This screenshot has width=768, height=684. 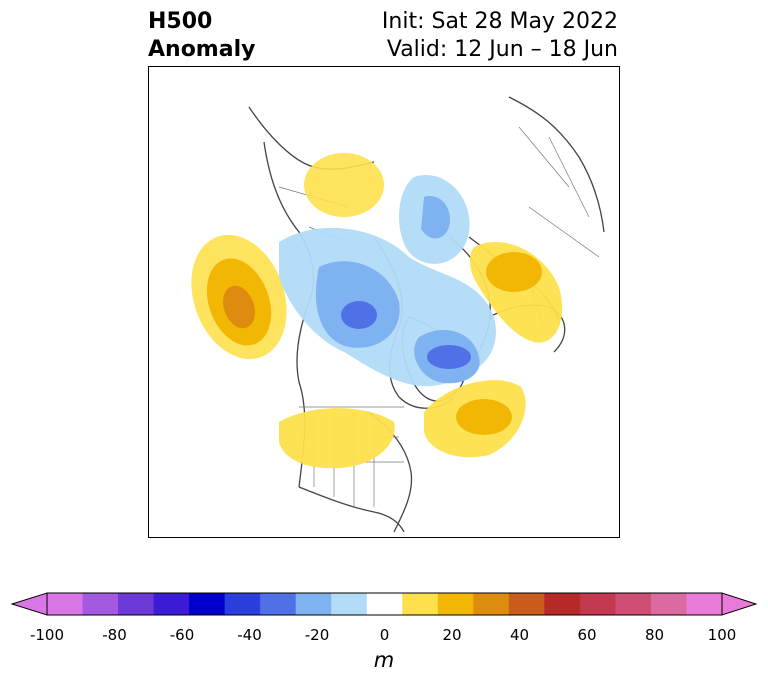 I want to click on colorbar-tick-label: -80, so click(x=114, y=635).